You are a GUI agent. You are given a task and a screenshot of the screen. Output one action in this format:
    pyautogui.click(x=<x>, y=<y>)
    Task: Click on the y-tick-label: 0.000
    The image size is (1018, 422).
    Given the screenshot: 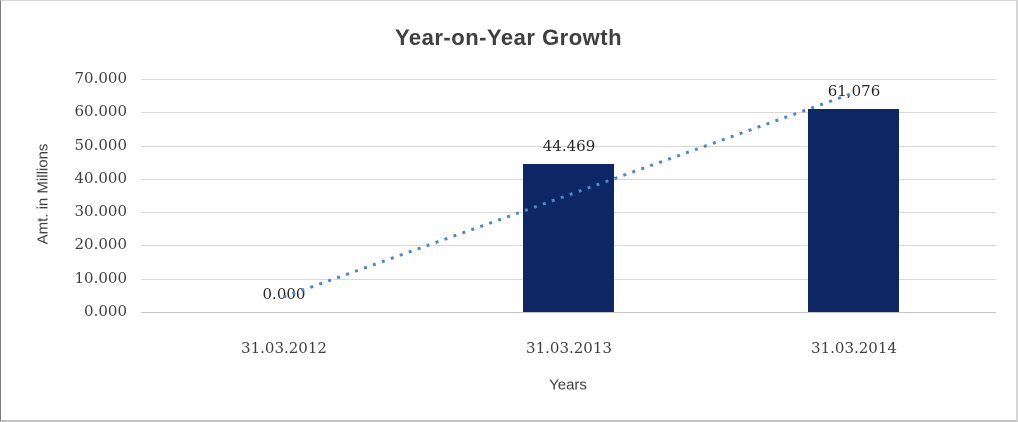 What is the action you would take?
    pyautogui.click(x=105, y=311)
    